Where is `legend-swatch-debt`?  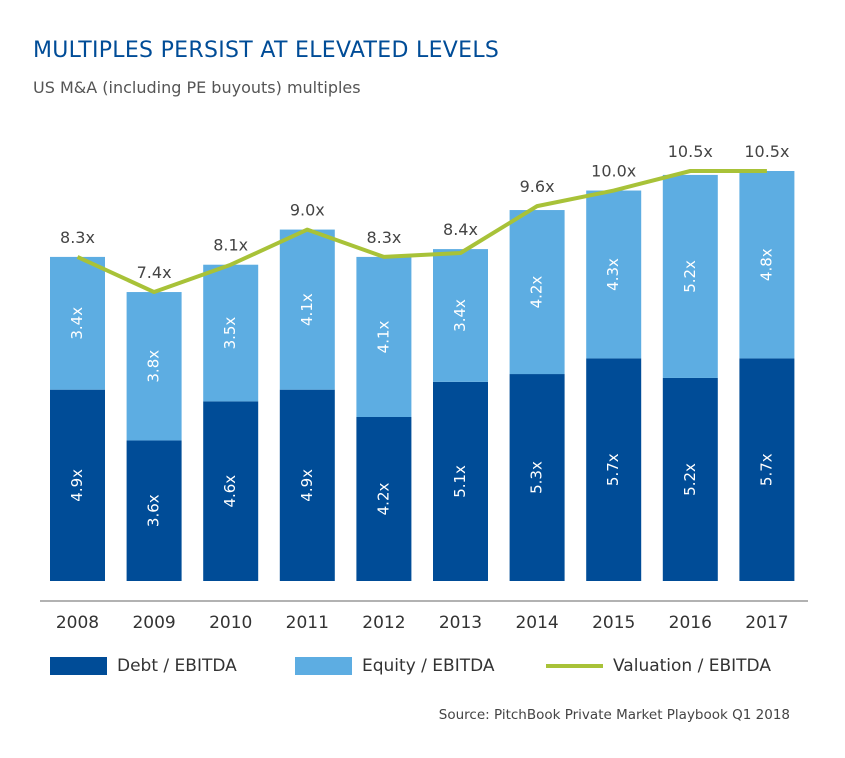
legend-swatch-debt is located at coordinates (78, 666).